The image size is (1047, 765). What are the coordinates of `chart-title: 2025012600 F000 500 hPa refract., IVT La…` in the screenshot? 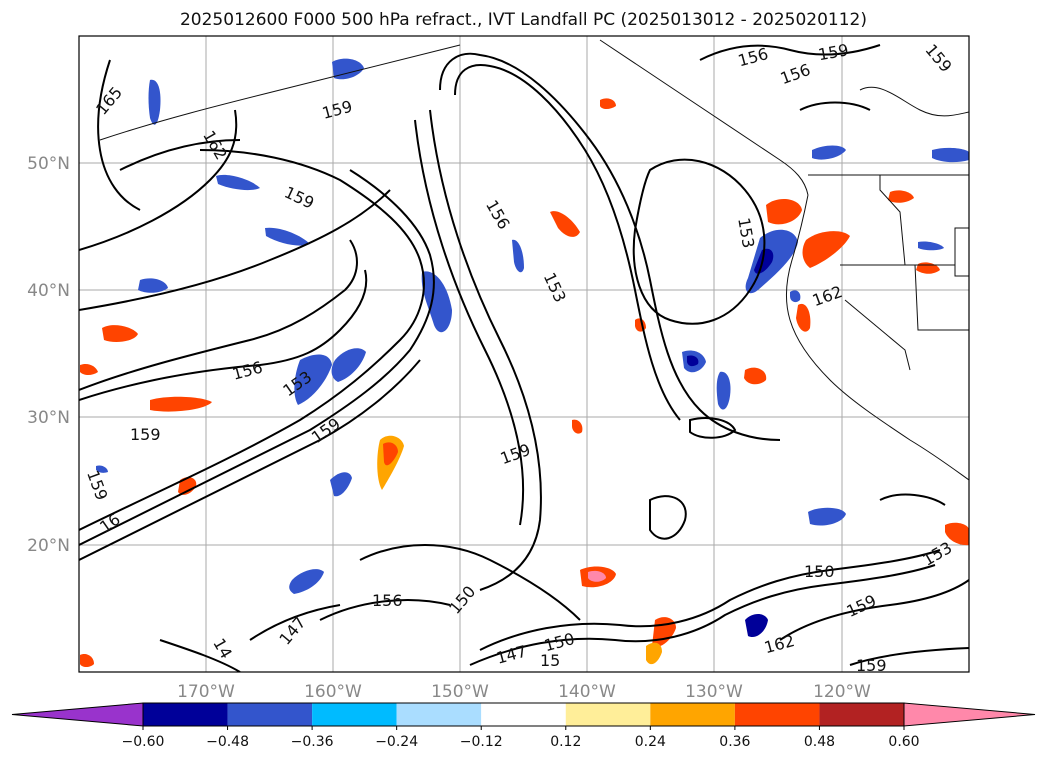 It's located at (523, 20).